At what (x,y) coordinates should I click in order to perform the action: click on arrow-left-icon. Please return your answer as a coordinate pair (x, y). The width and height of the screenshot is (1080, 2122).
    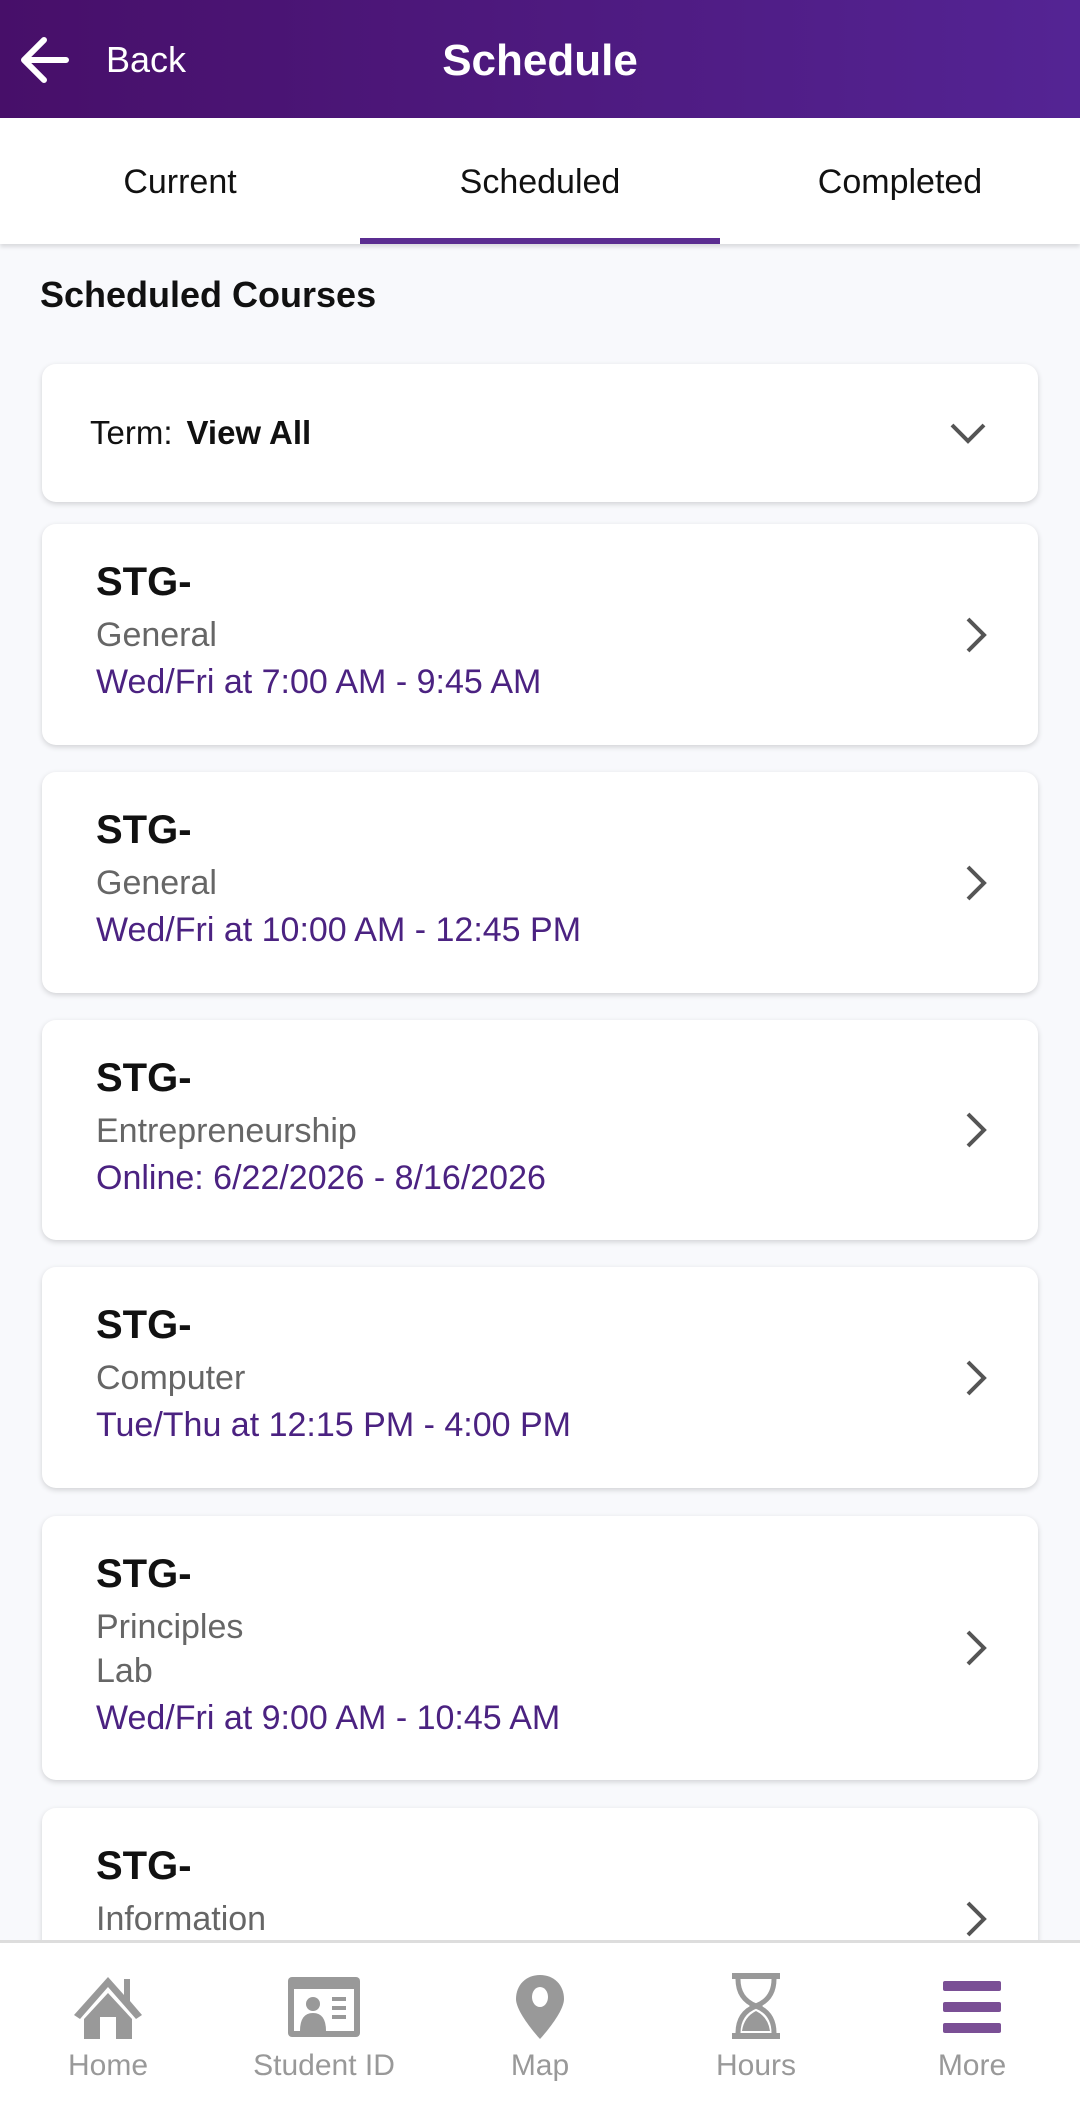
    Looking at the image, I should click on (45, 60).